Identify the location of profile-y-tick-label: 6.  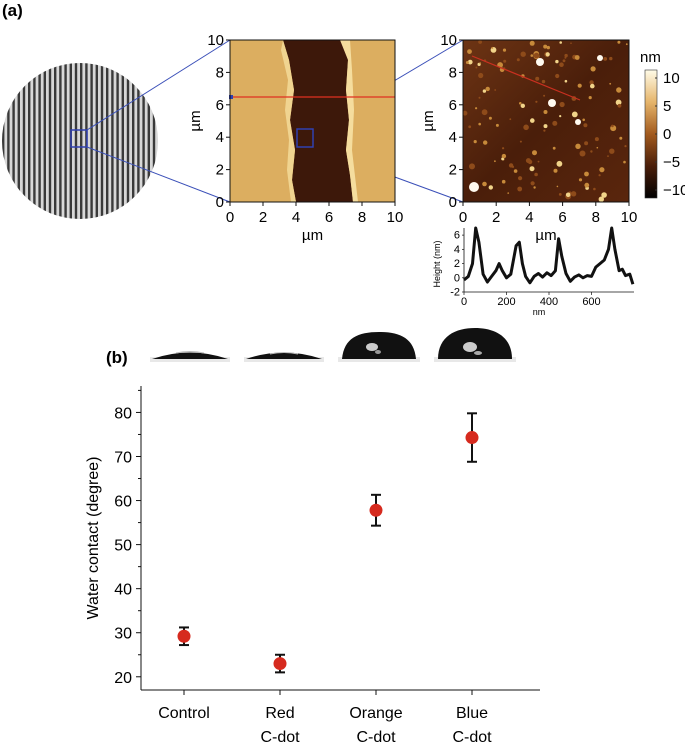
(457, 236).